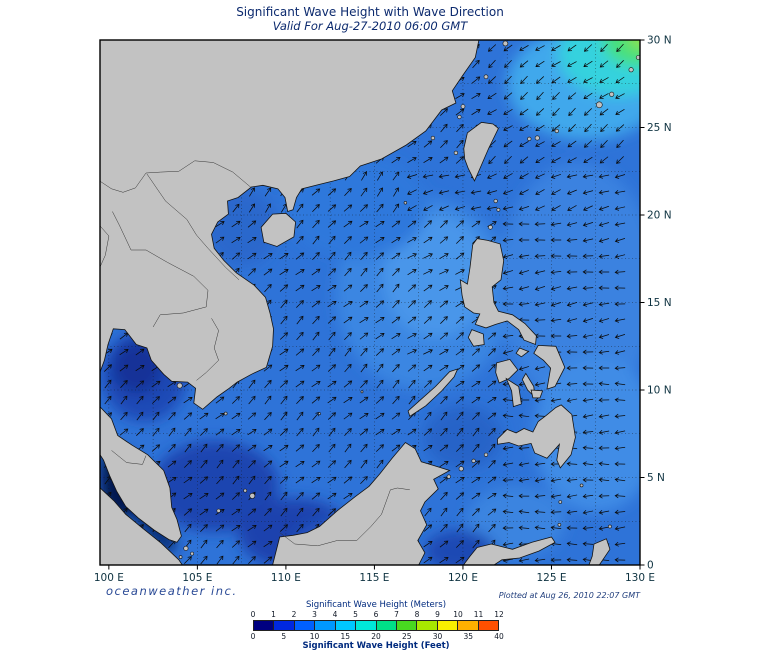 This screenshot has height=665, width=775. I want to click on legend-tick: 11, so click(478, 614).